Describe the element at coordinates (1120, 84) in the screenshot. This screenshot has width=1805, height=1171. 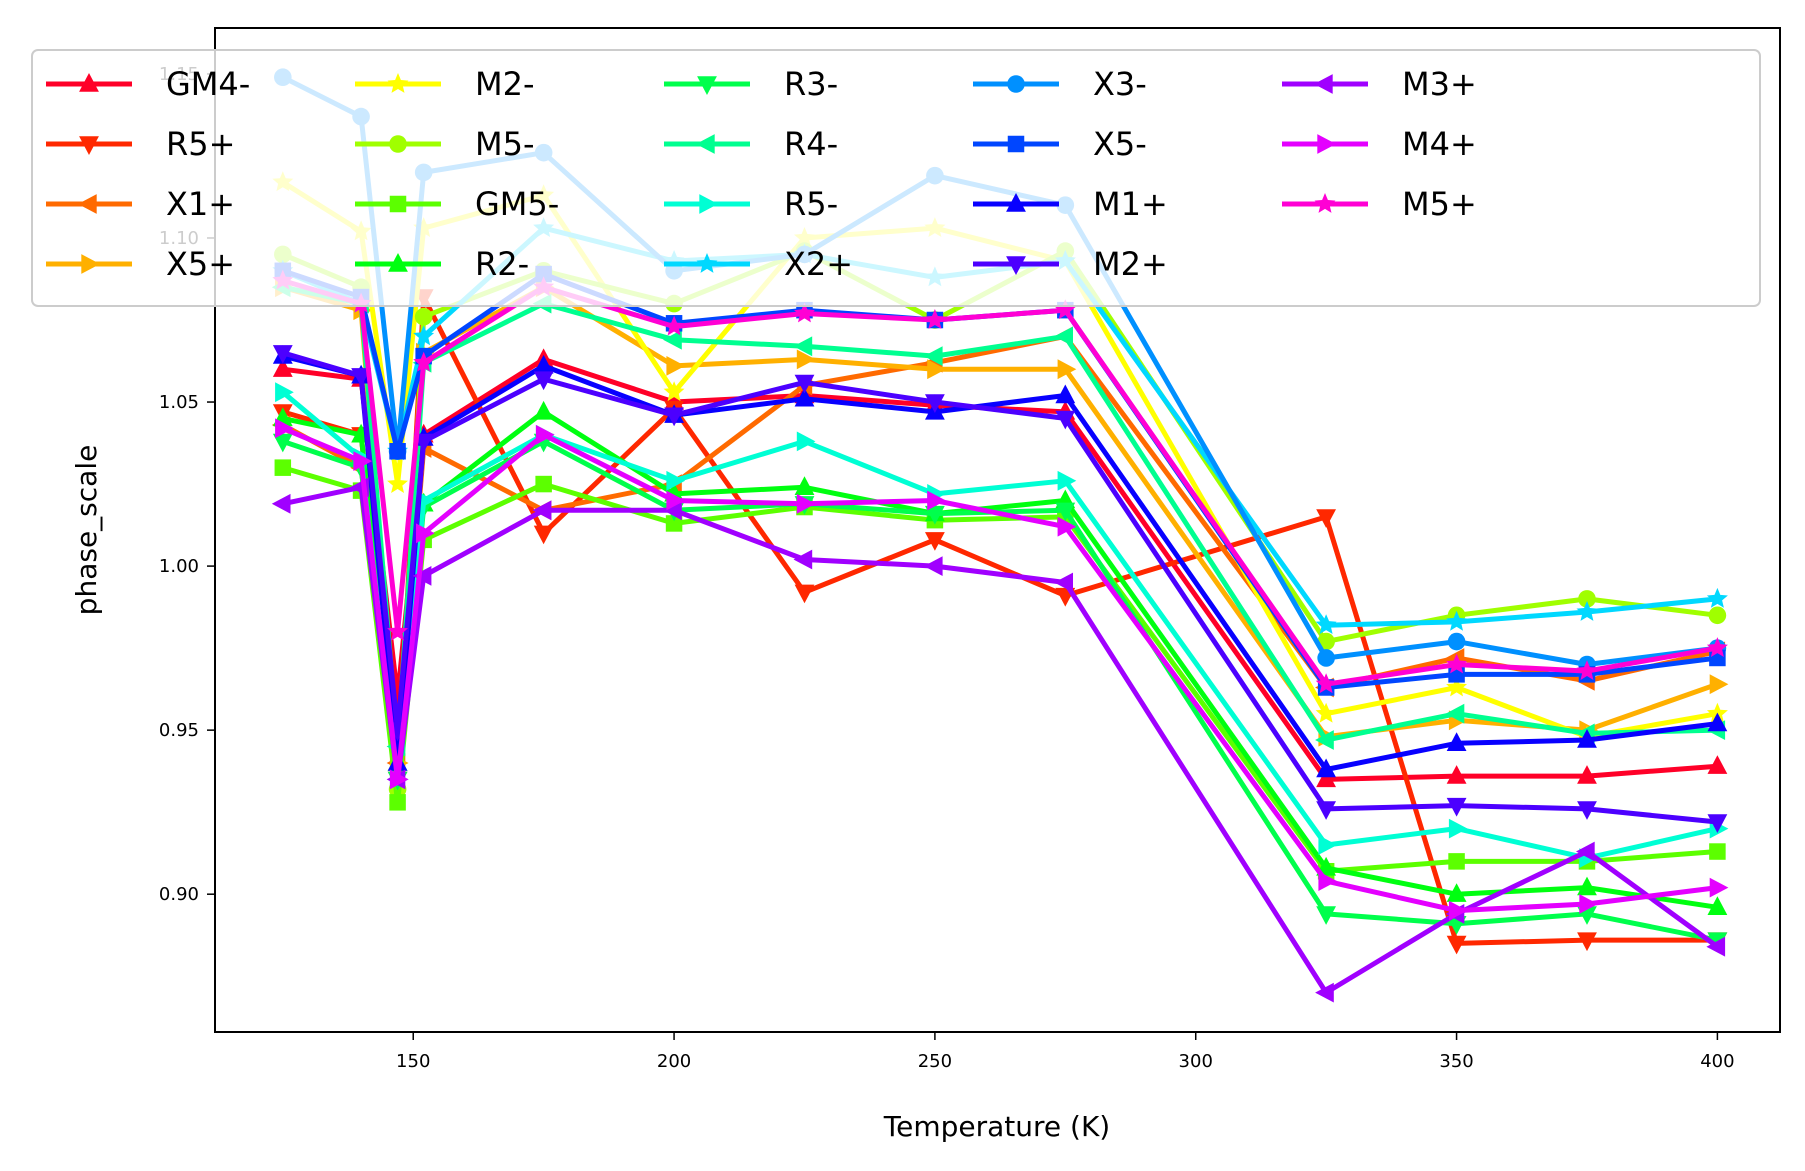
I see `legend-label: X3-` at that location.